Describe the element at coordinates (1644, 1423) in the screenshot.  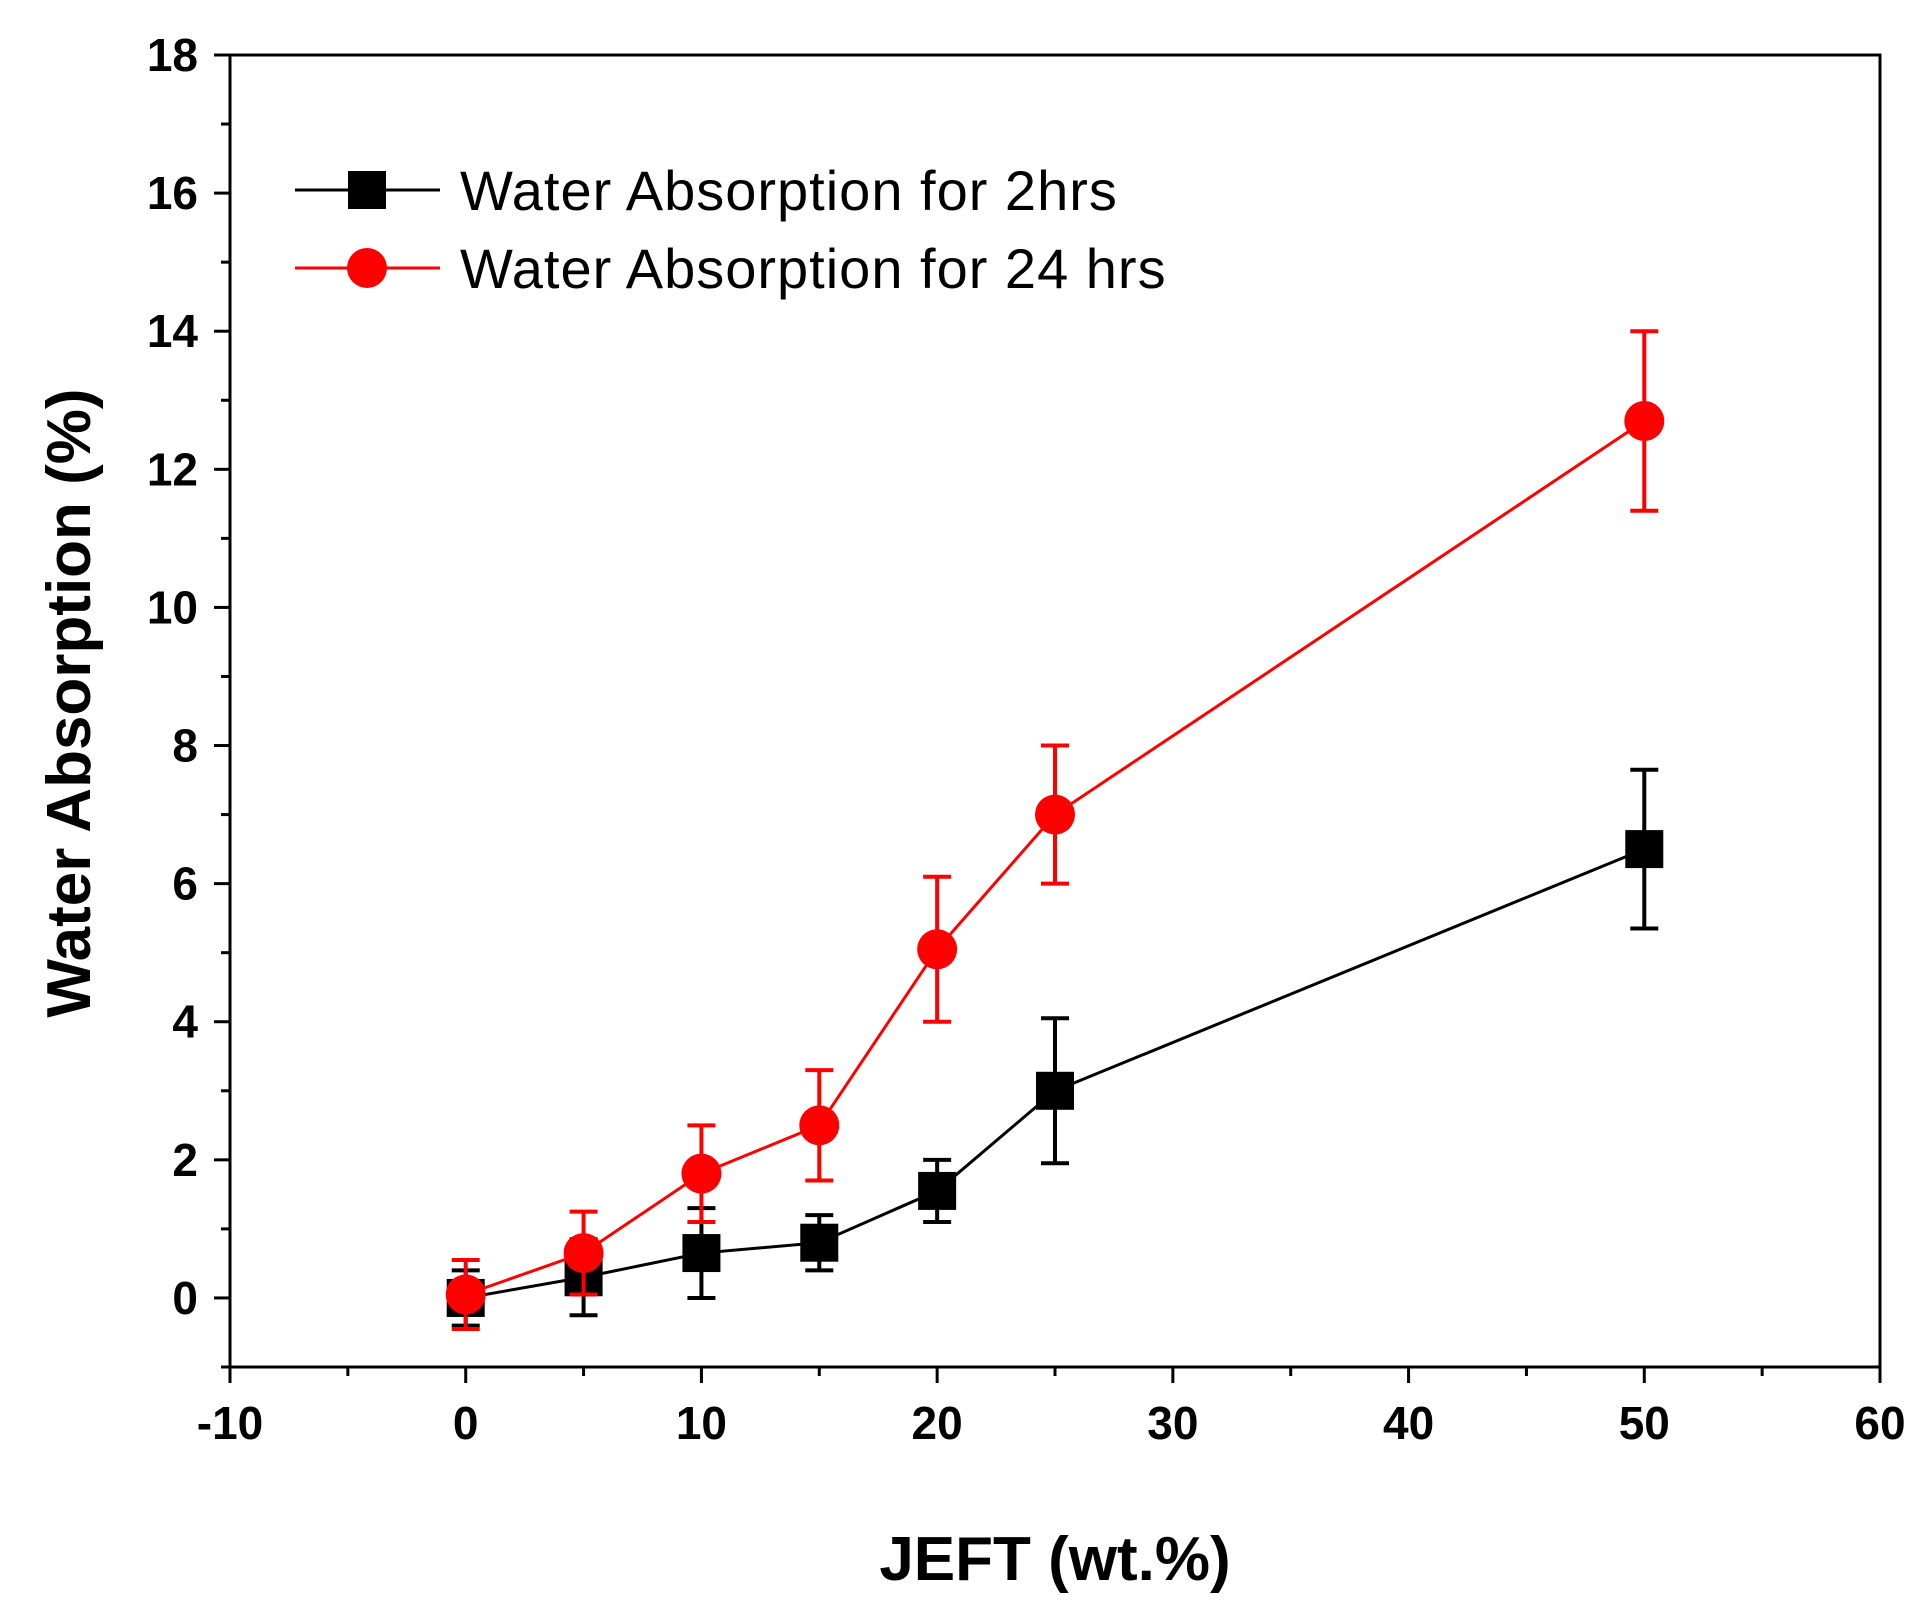
I see `x-tick-label: 50` at that location.